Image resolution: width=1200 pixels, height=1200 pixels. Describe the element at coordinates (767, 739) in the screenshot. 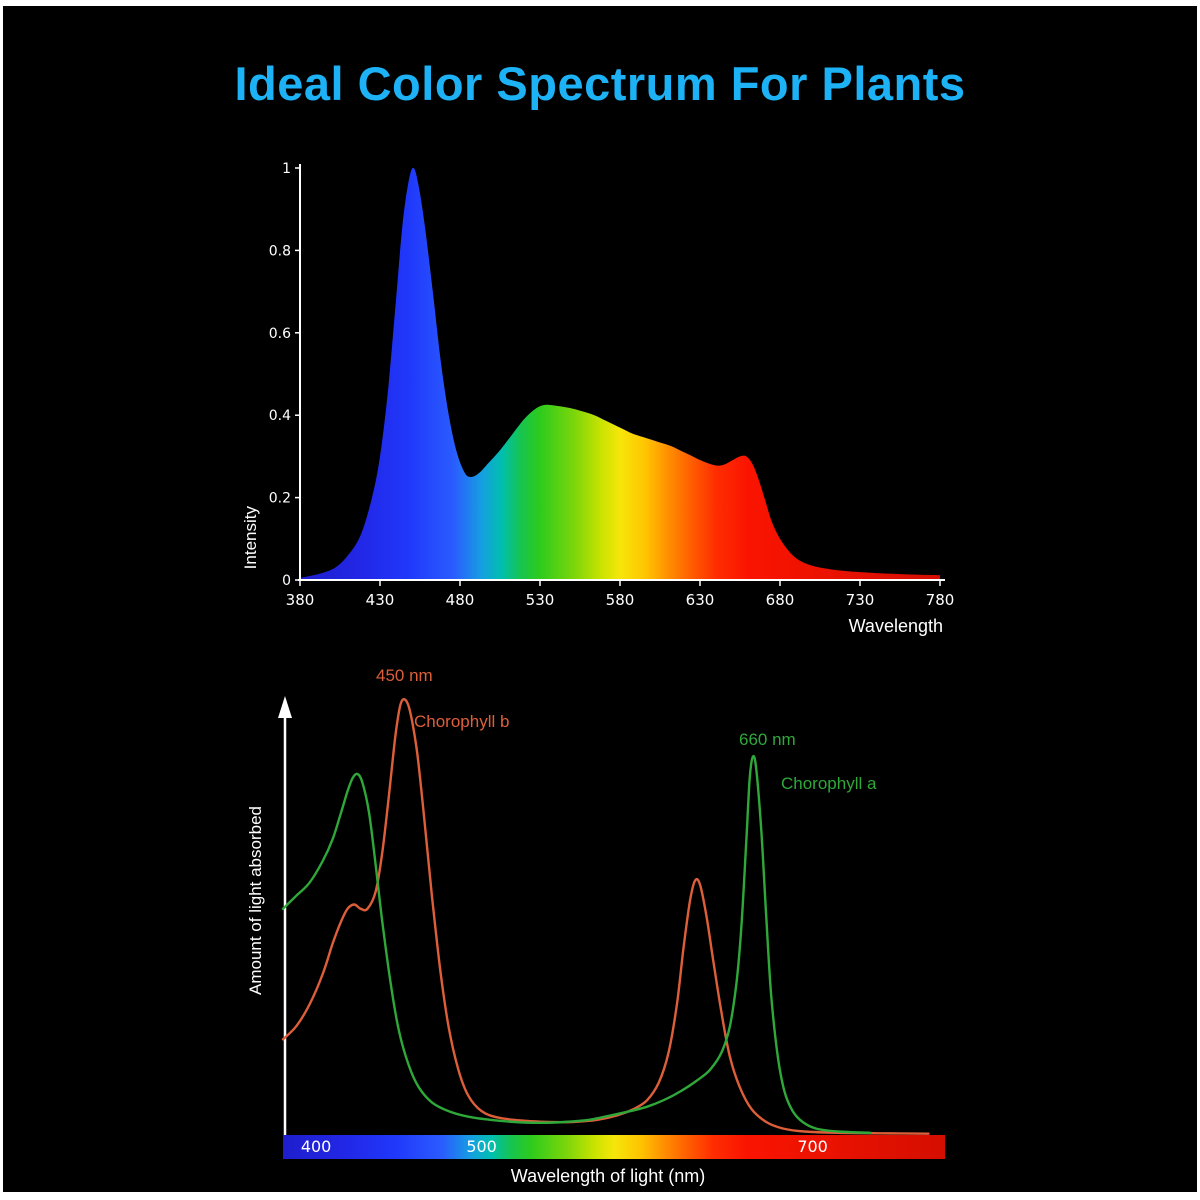

I see `chlorophyll-a-peak-wavelength-label: 660 nm` at that location.